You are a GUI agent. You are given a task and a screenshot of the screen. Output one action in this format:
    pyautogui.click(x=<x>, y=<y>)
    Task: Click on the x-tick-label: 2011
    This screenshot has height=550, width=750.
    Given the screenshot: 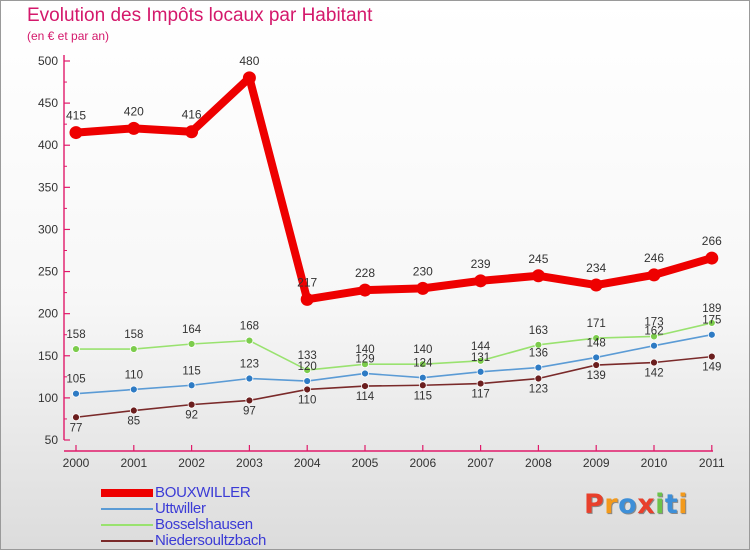 What is the action you would take?
    pyautogui.click(x=712, y=463)
    